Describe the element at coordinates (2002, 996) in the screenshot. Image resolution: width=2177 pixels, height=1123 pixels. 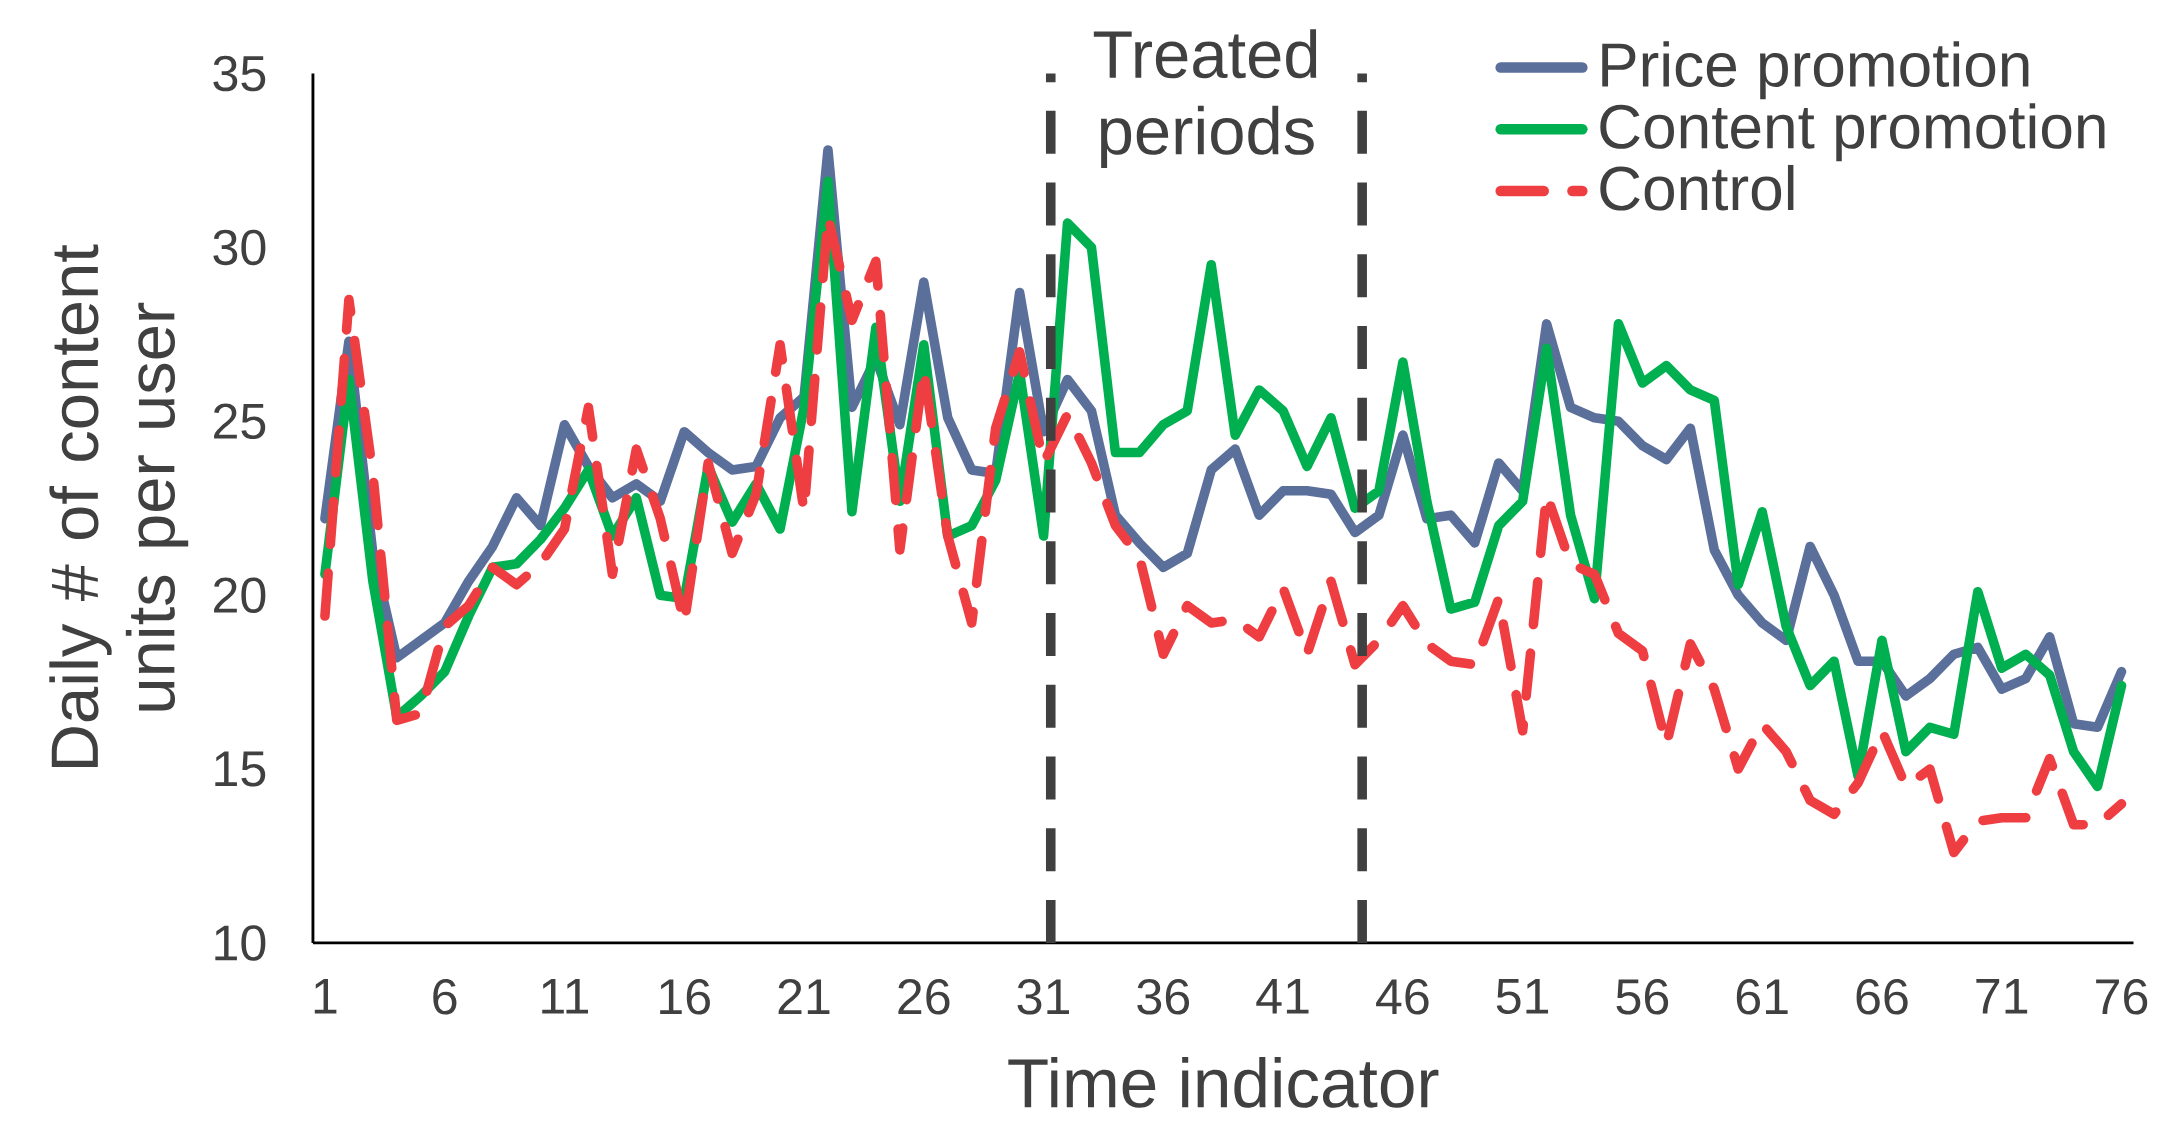
I see `x-tick-label: 71` at that location.